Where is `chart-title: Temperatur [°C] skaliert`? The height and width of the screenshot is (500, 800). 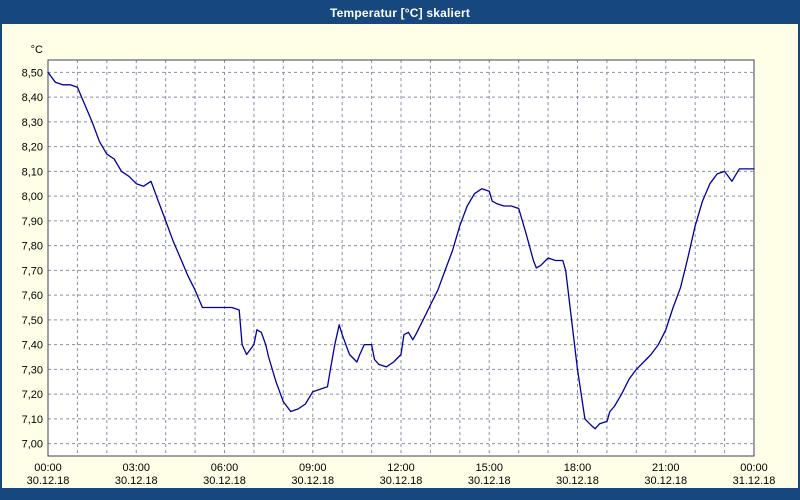
chart-title: Temperatur [°C] skaliert is located at coordinates (400, 13).